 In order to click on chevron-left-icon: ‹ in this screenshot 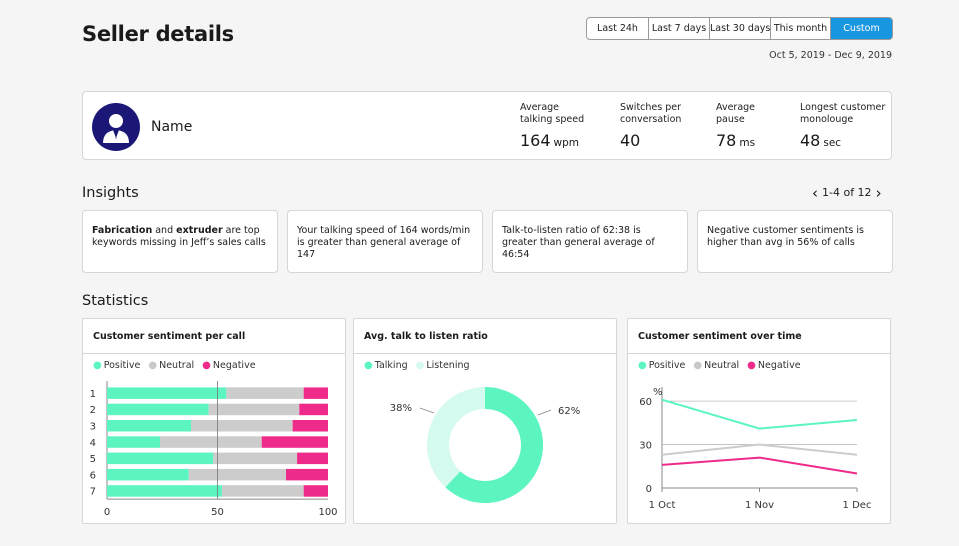, I will do `click(815, 192)`.